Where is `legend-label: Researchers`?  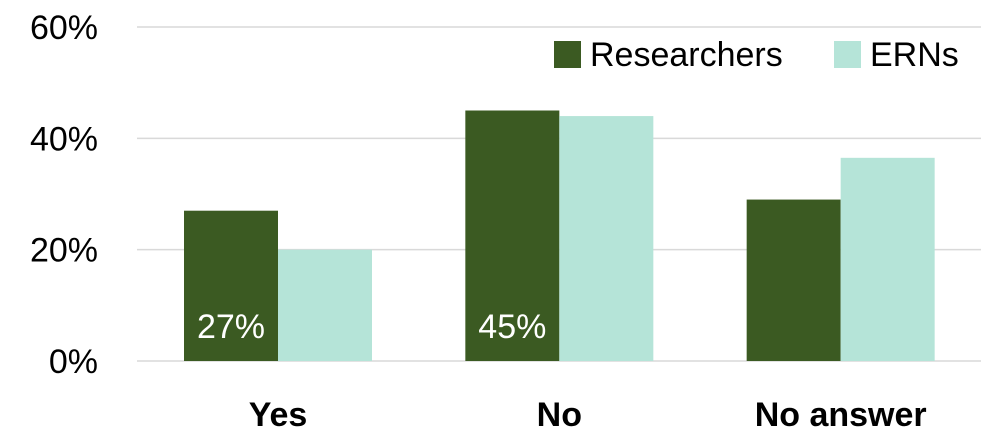 legend-label: Researchers is located at coordinates (686, 55).